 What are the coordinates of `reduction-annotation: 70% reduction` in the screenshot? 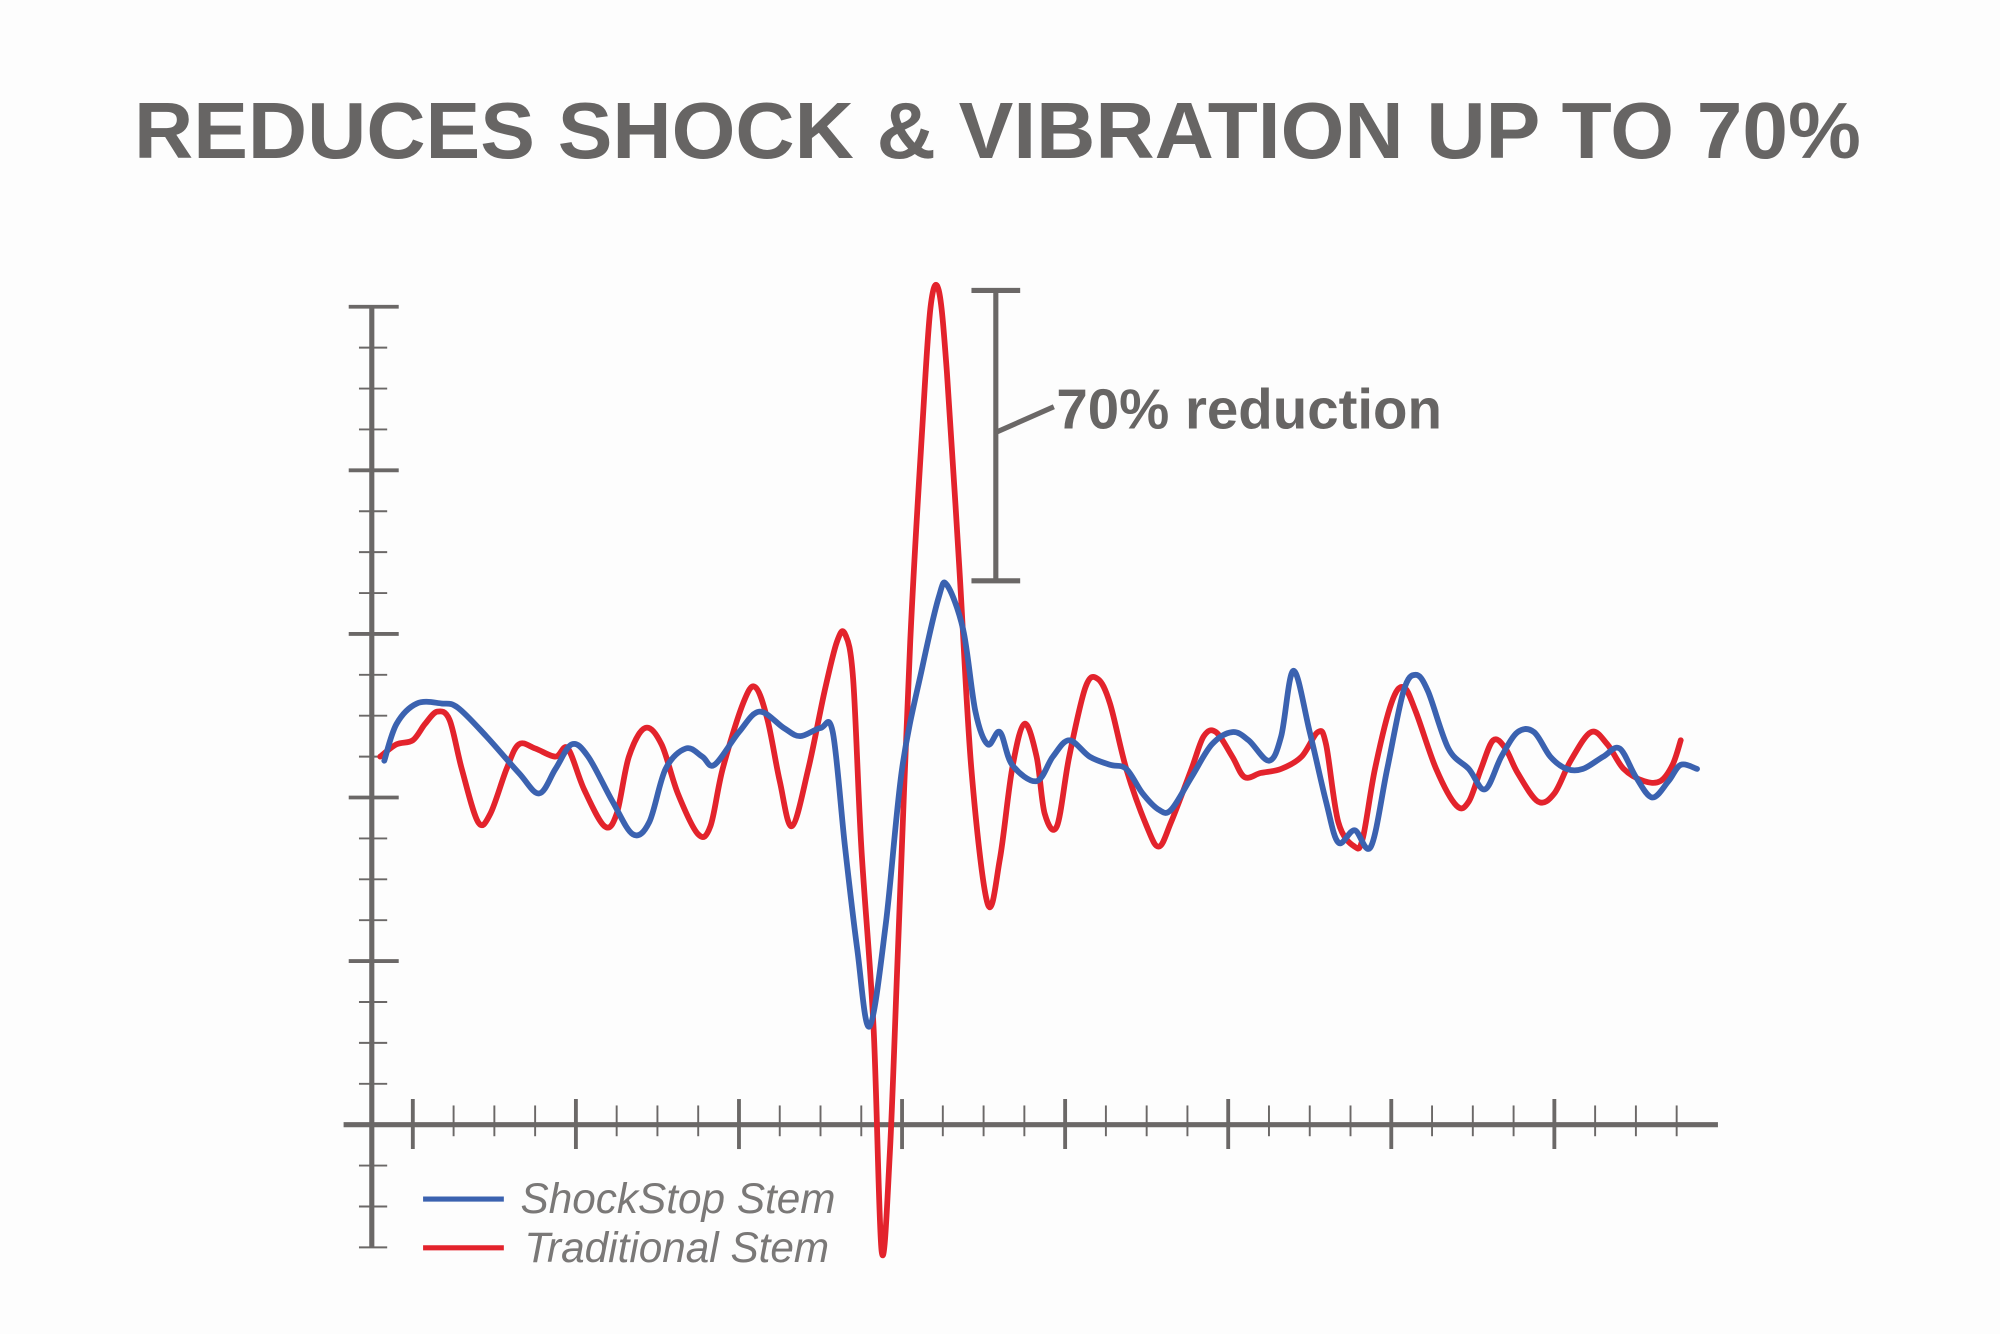 It's located at (1206, 435).